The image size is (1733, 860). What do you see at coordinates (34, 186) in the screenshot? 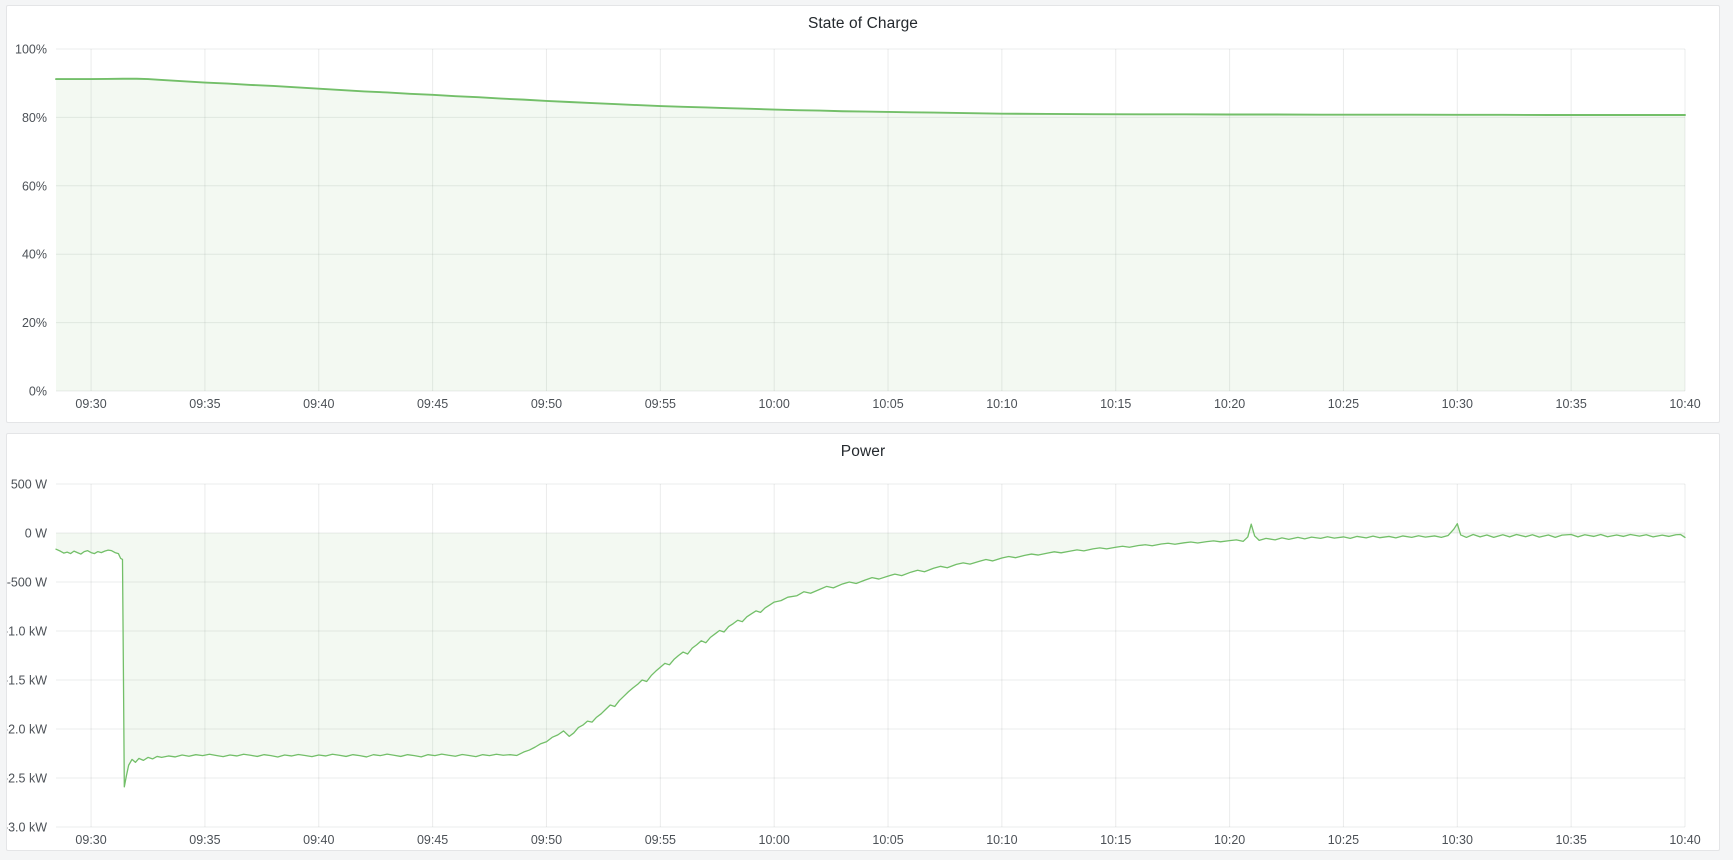
I see `svg-text: 60%` at bounding box center [34, 186].